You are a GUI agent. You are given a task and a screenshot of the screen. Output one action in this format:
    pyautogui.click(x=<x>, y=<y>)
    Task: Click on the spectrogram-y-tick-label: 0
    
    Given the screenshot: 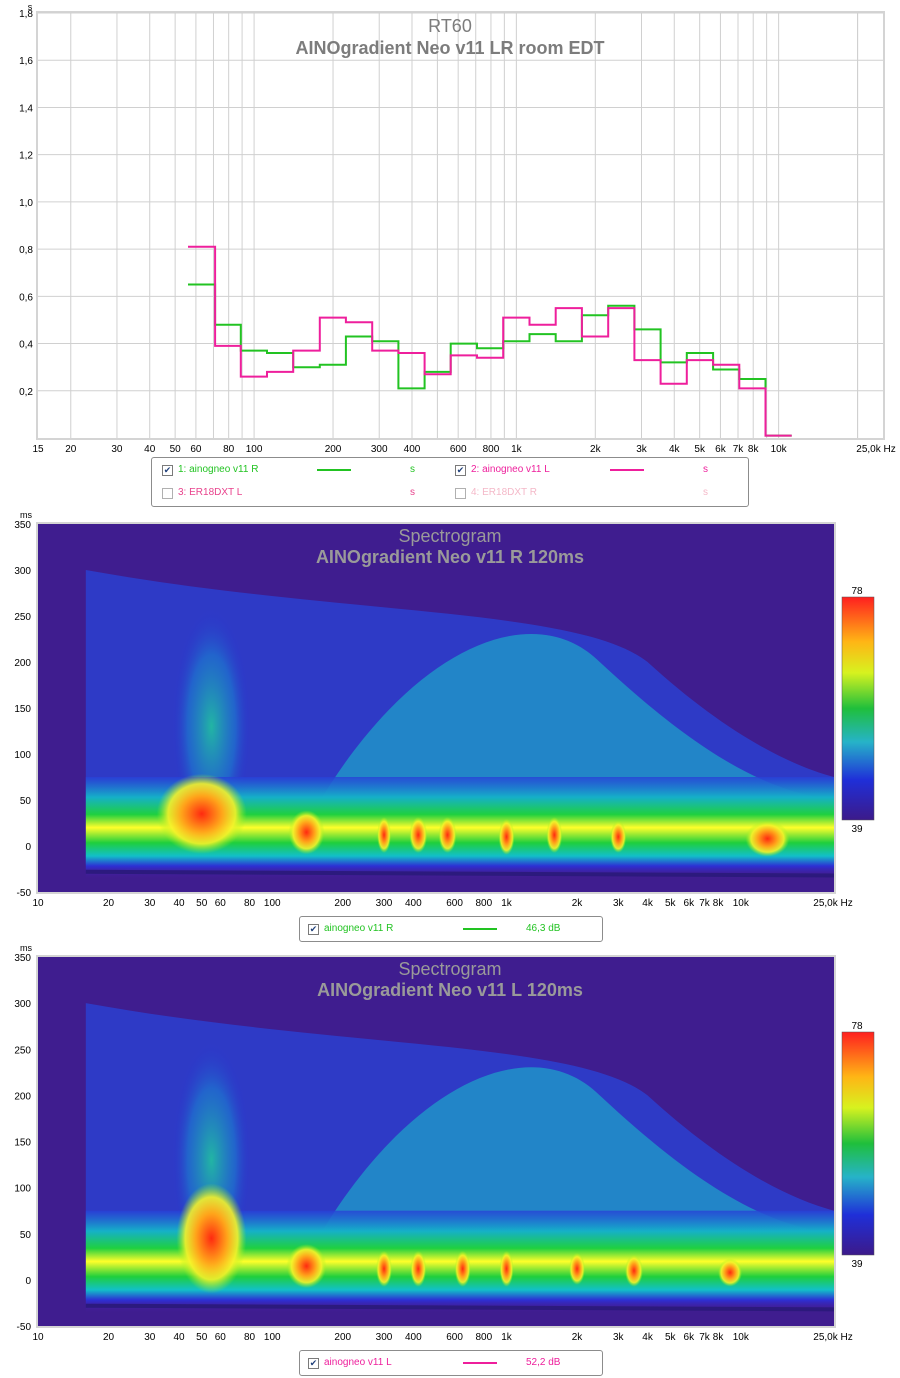 What is the action you would take?
    pyautogui.click(x=28, y=847)
    